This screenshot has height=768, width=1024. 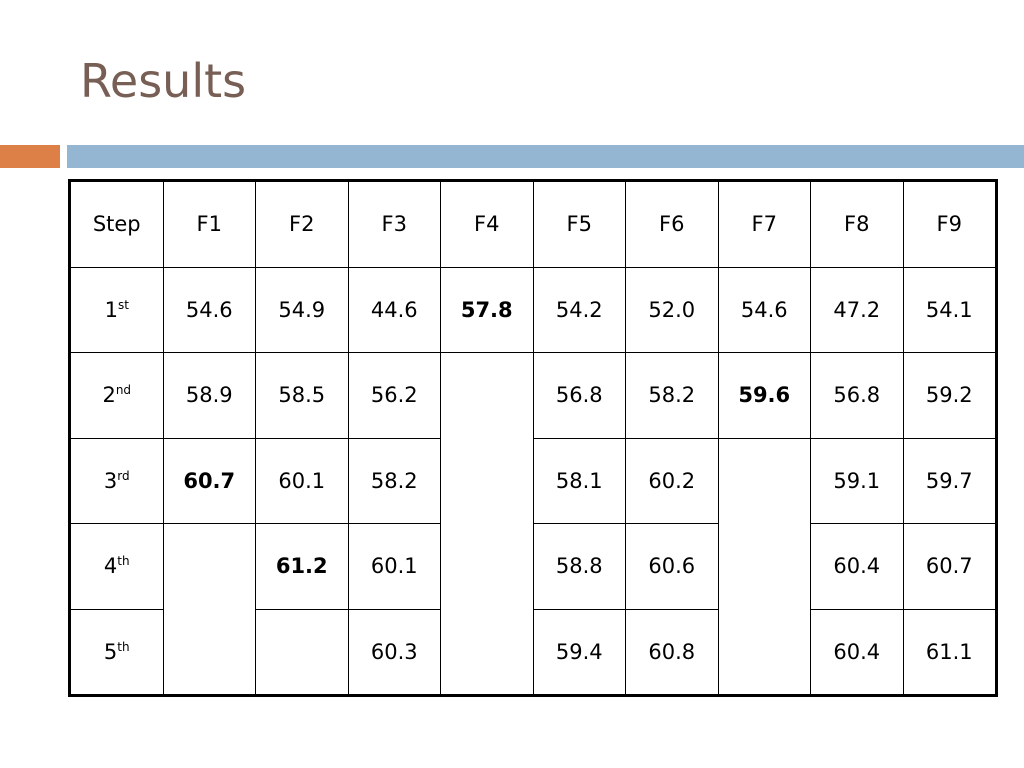 I want to click on cell: 59.1, so click(x=857, y=480).